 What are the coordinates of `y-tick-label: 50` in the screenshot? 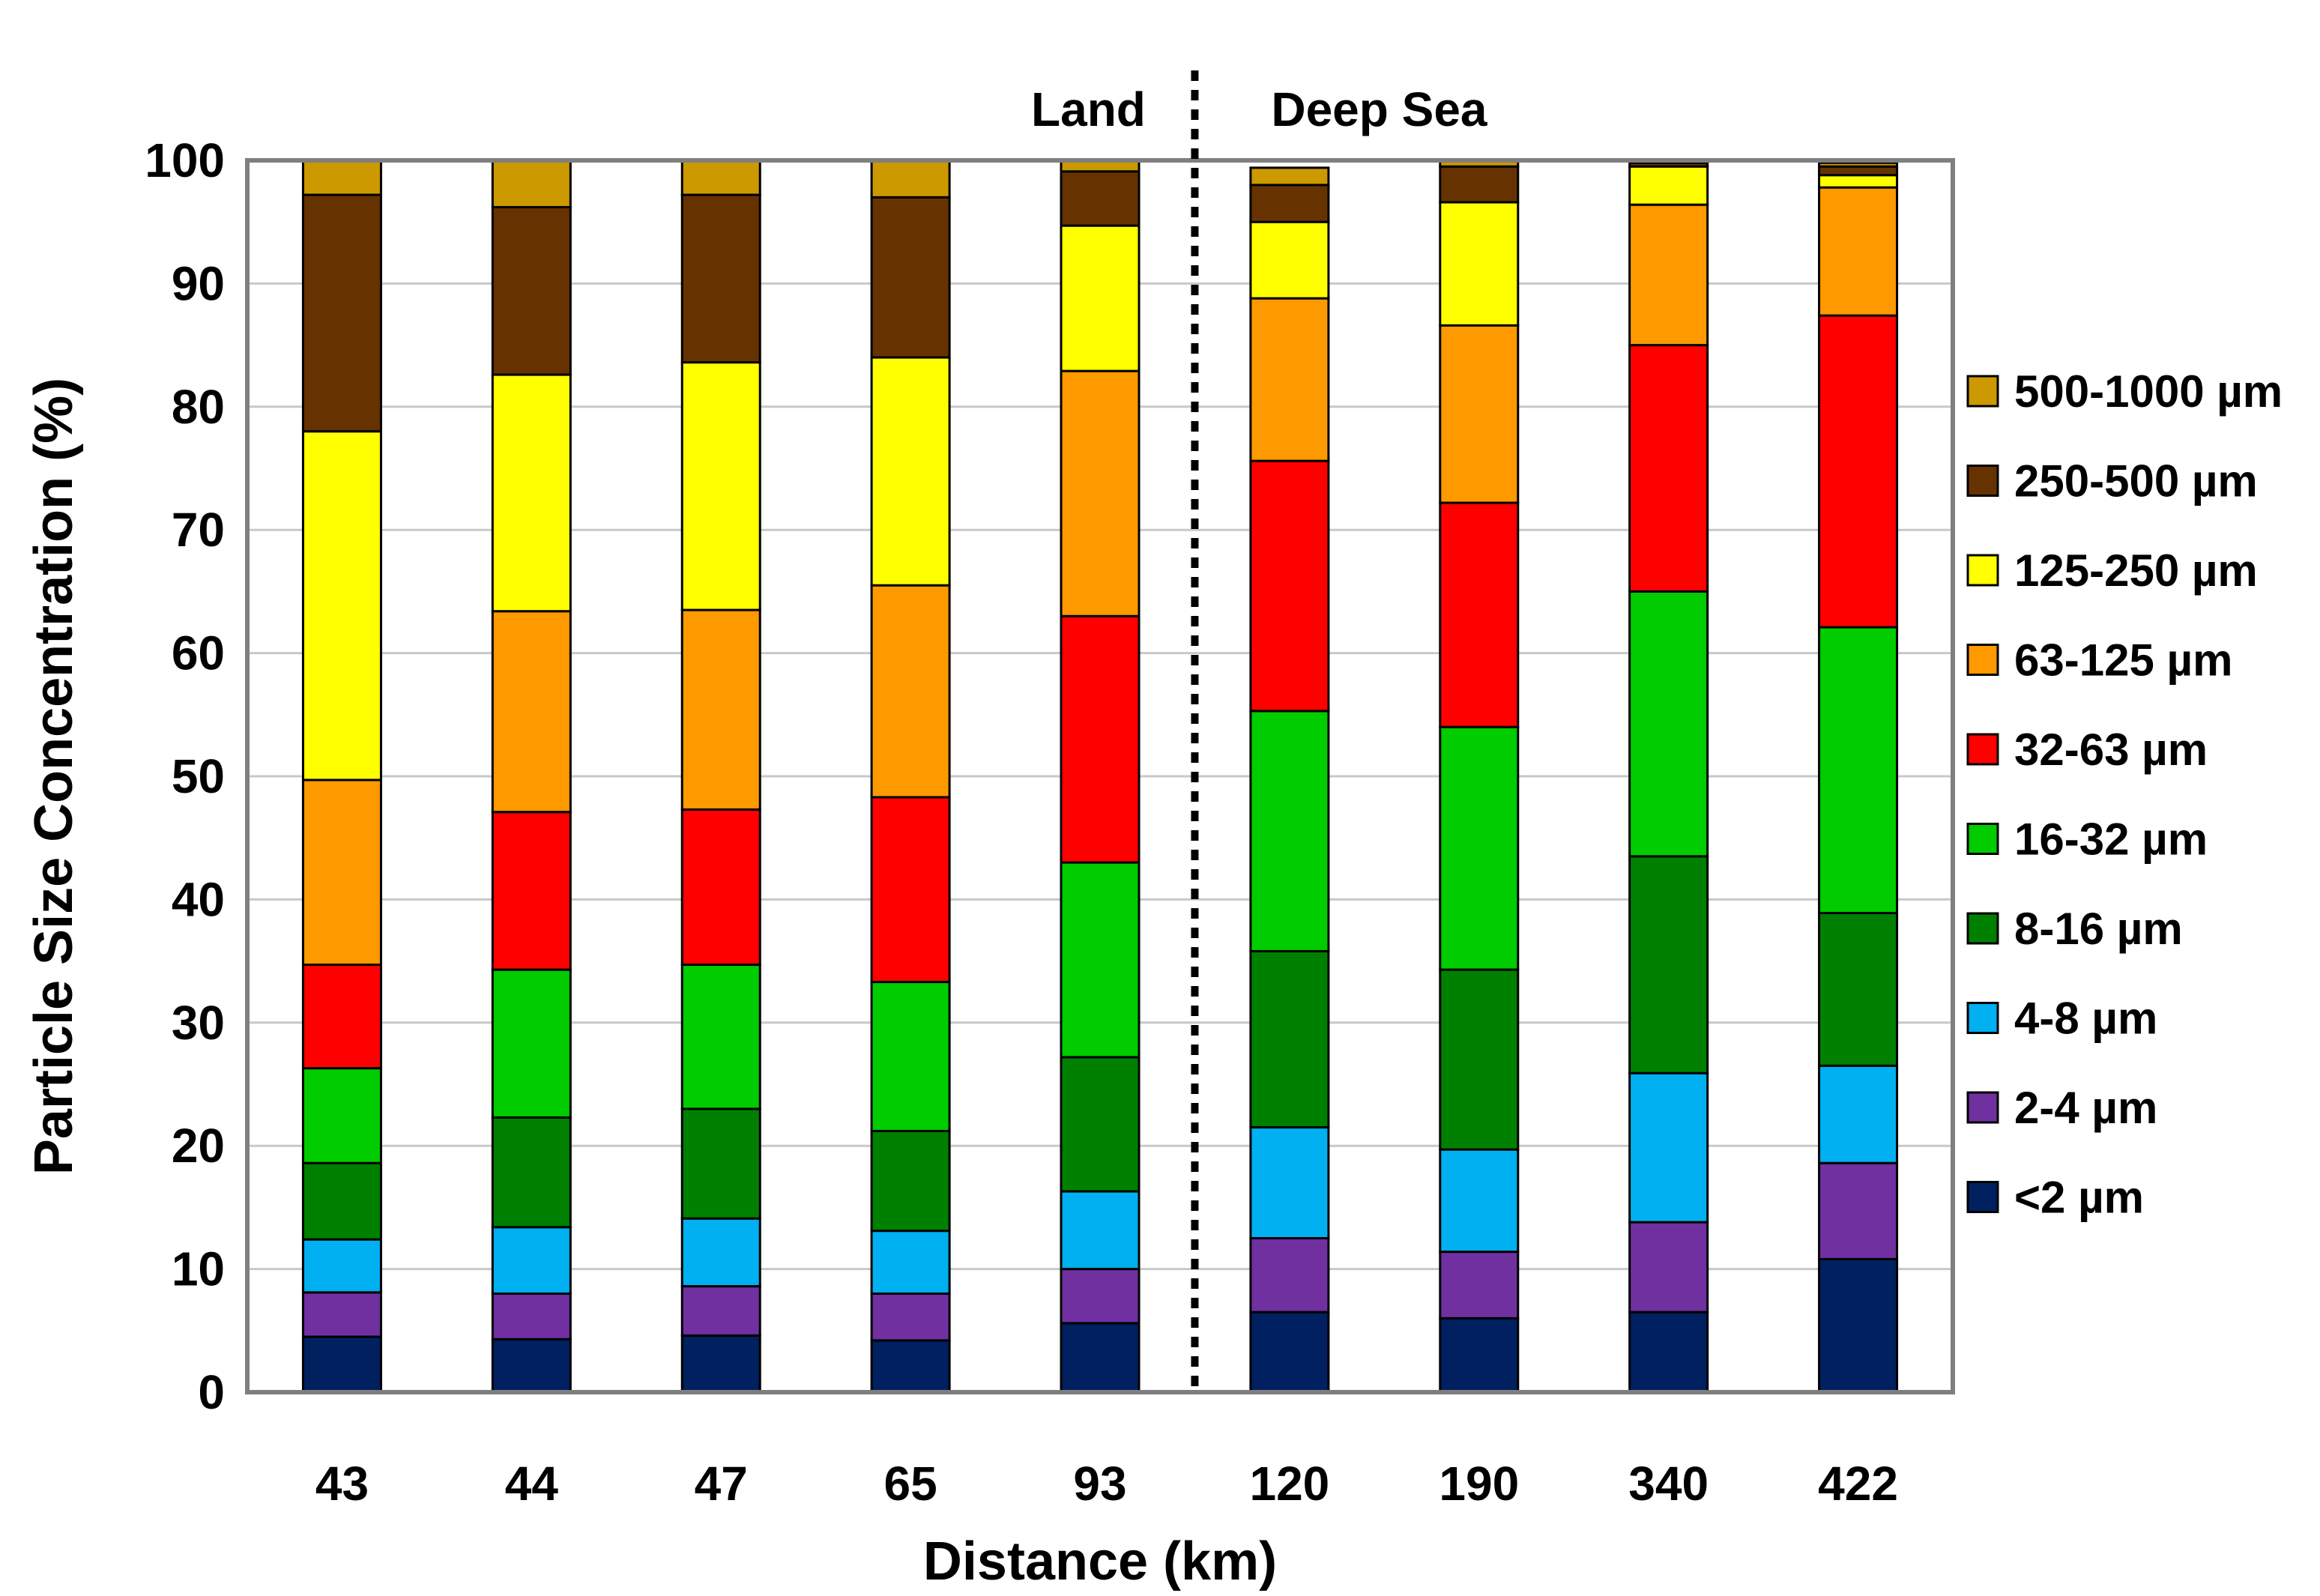 It's located at (198, 776).